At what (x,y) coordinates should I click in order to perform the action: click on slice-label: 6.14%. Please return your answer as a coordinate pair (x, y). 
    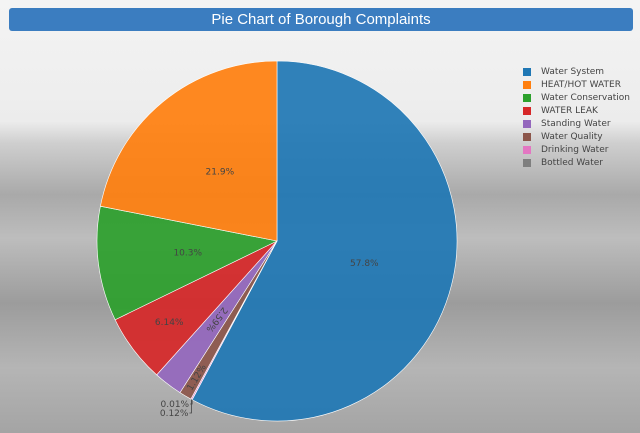
    Looking at the image, I should click on (169, 323).